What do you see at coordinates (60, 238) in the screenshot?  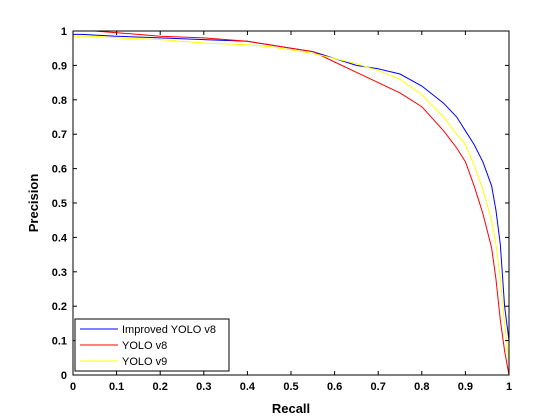 I see `y-tick-label: 0.4` at bounding box center [60, 238].